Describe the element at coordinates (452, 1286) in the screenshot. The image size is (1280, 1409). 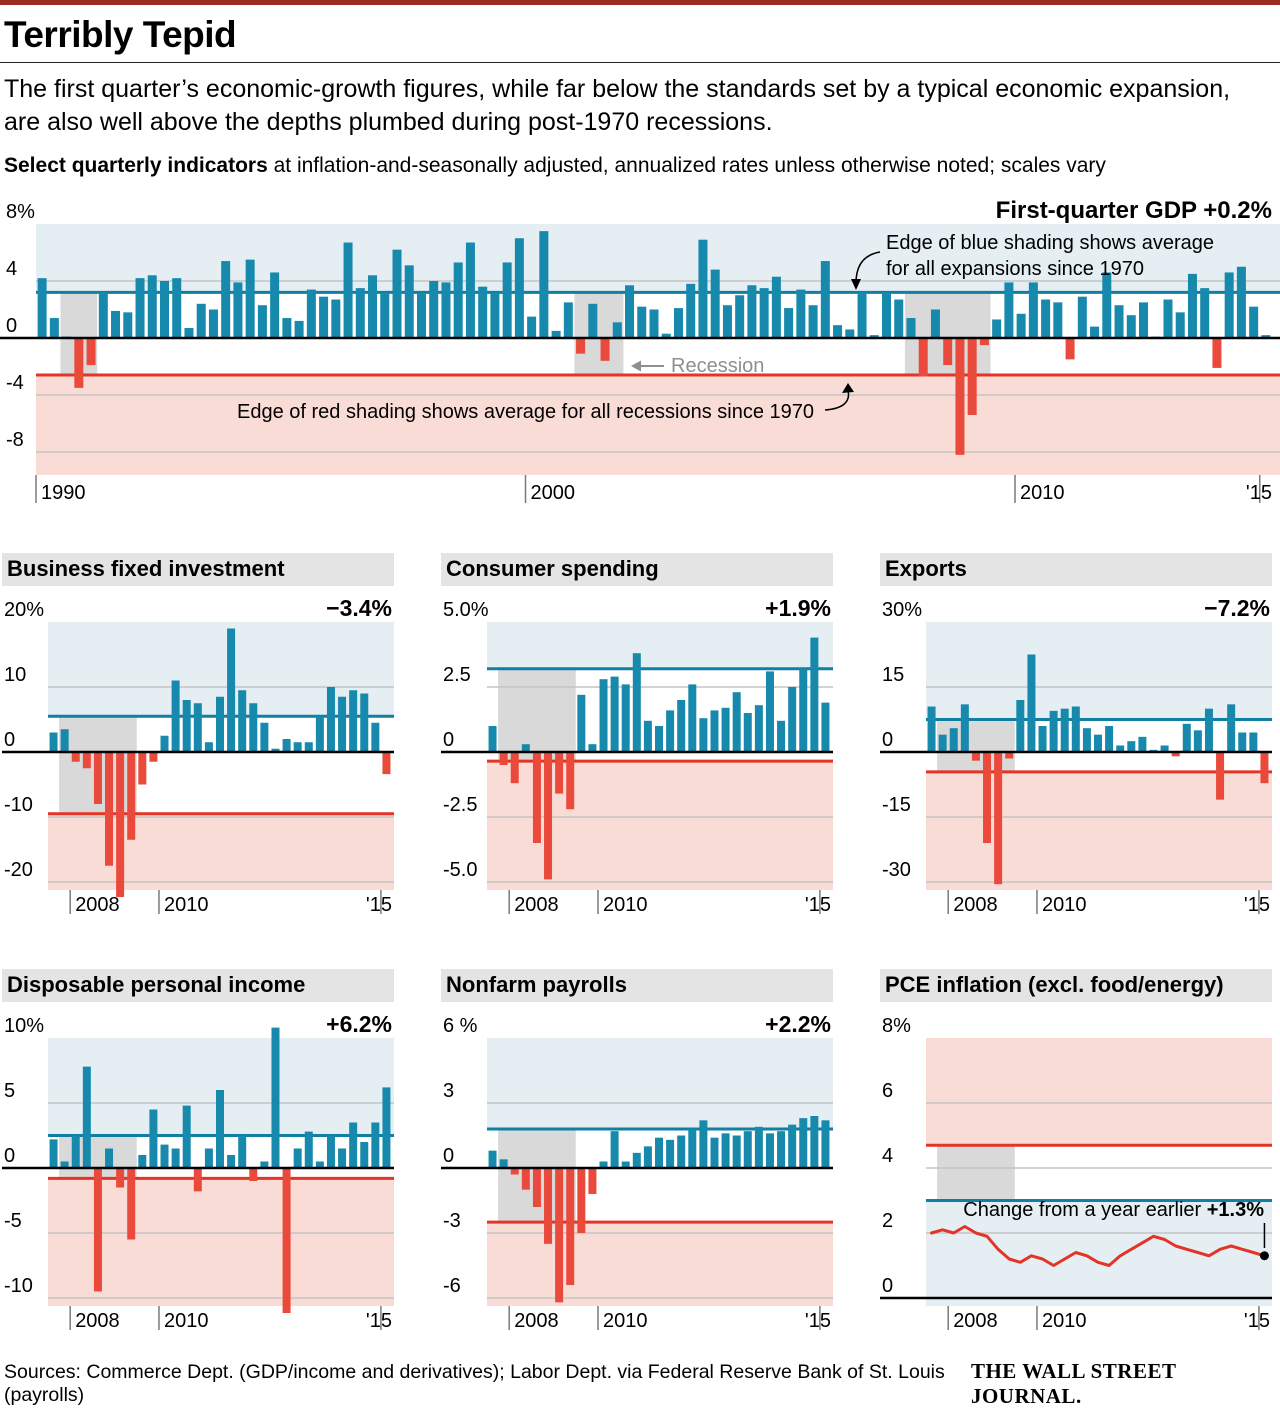
I see `y-axis-label: -6` at that location.